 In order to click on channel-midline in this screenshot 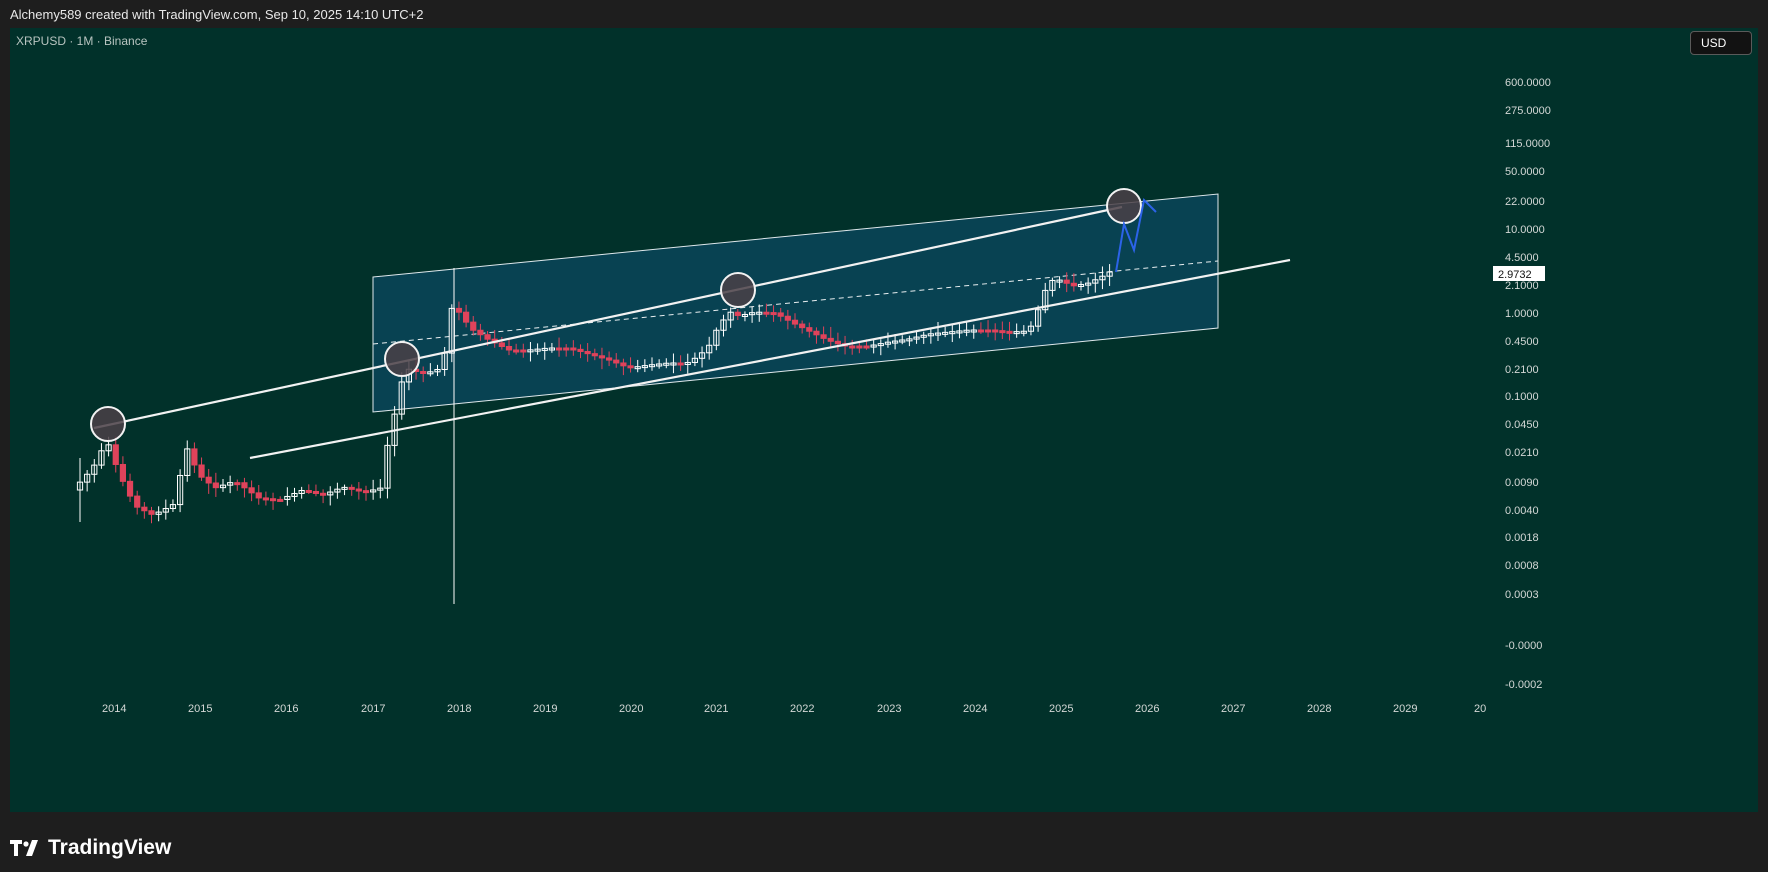, I will do `click(795, 302)`.